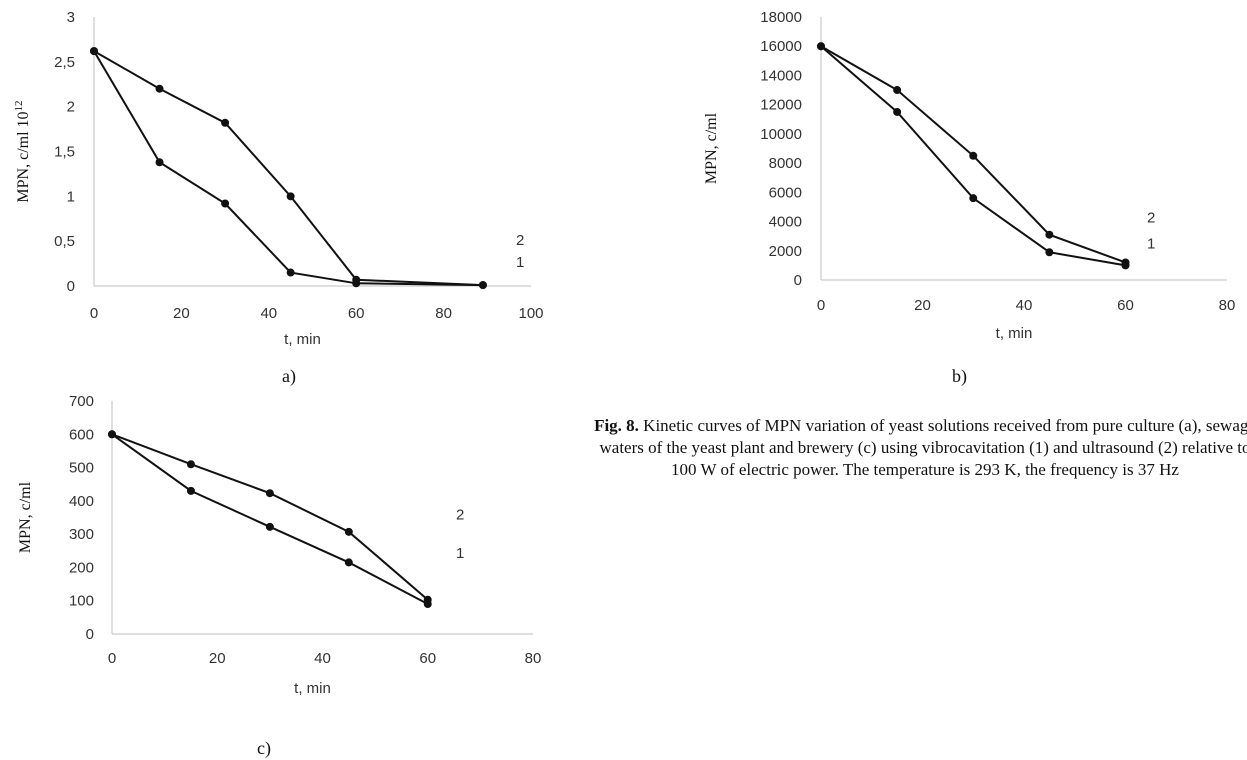 Image resolution: width=1247 pixels, height=760 pixels. Describe the element at coordinates (19, 105) in the screenshot. I see `y-axis-title-superscript: 12` at that location.